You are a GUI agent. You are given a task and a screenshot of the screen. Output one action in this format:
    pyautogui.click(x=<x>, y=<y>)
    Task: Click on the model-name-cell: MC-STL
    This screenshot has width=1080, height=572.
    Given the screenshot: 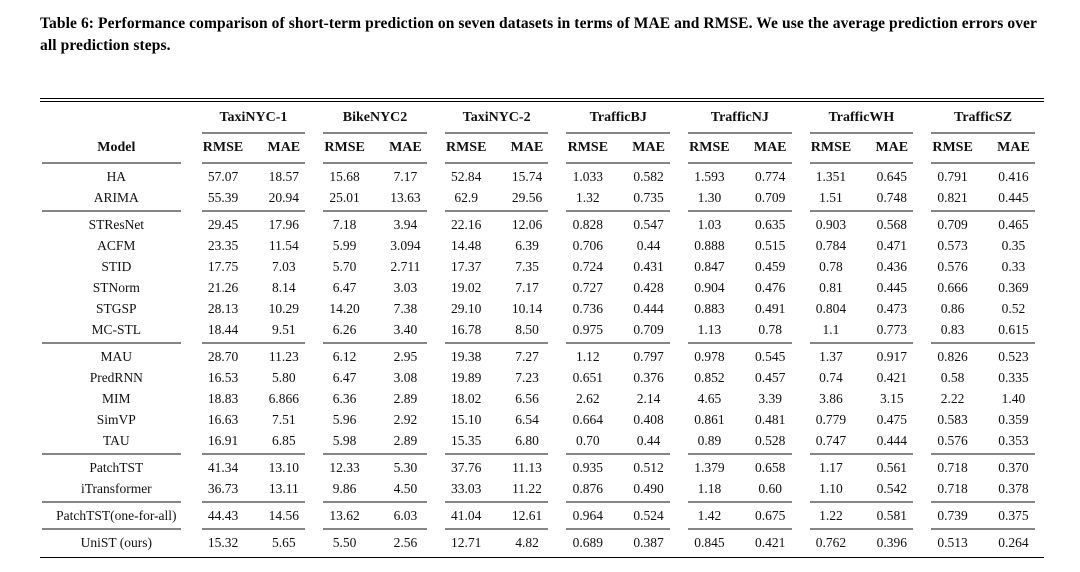 What is the action you would take?
    pyautogui.click(x=116, y=329)
    